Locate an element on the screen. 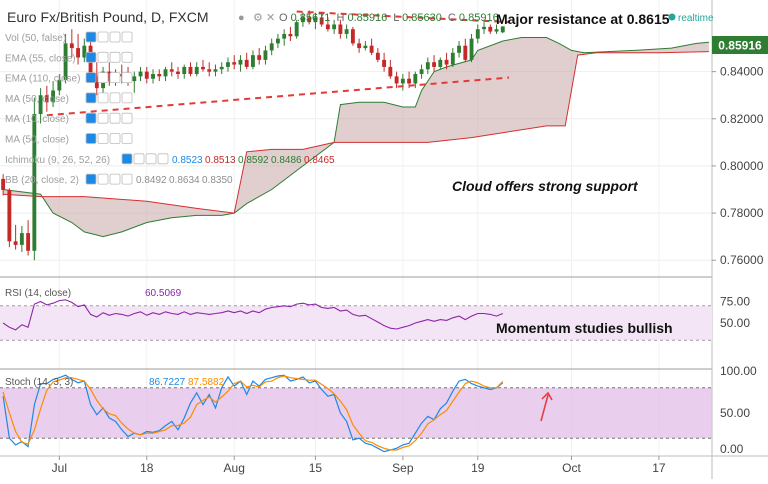  indicator-row: BB (20, close, 2) 0.8492 0.8634 0.8350 is located at coordinates (119, 179).